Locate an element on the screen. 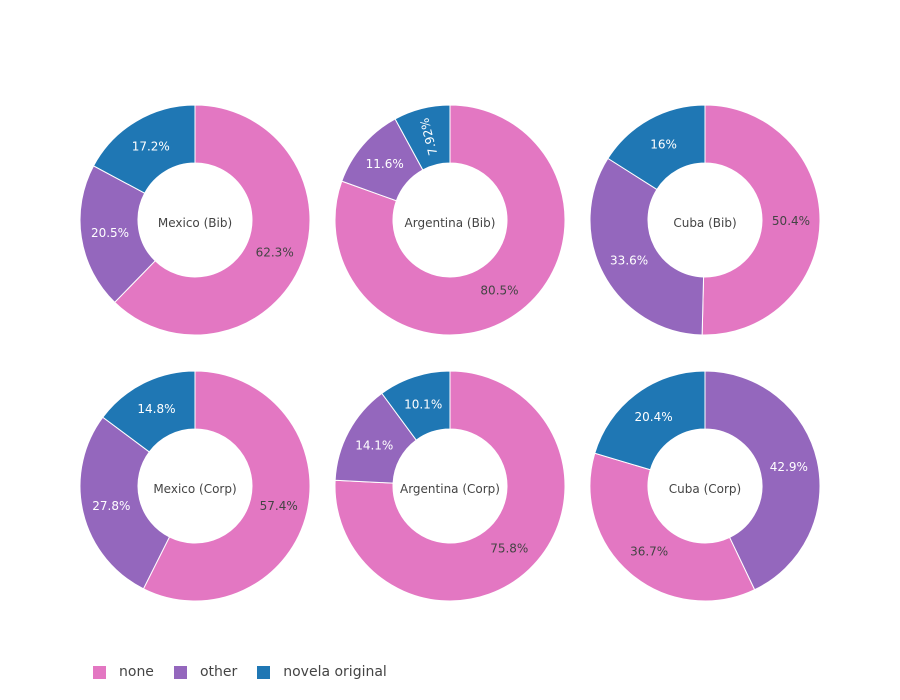 This screenshot has width=900, height=700. slice-mexico-bib-other is located at coordinates (117, 234).